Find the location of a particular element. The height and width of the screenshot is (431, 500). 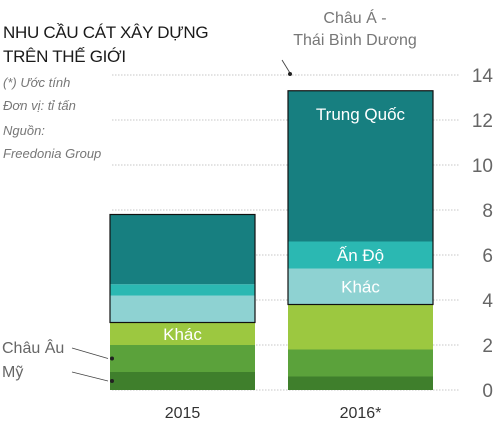

region-leader-line is located at coordinates (286, 66).